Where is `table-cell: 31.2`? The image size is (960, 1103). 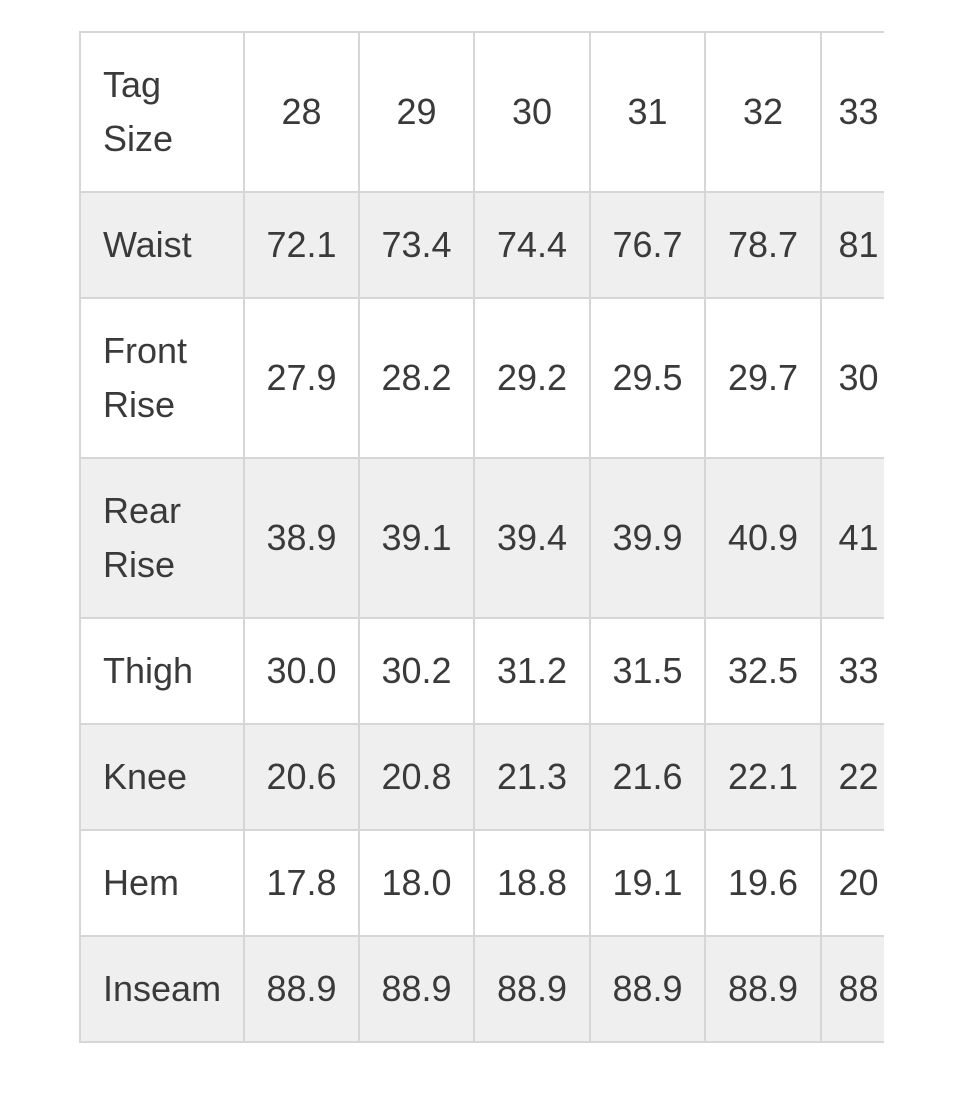 table-cell: 31.2 is located at coordinates (532, 671).